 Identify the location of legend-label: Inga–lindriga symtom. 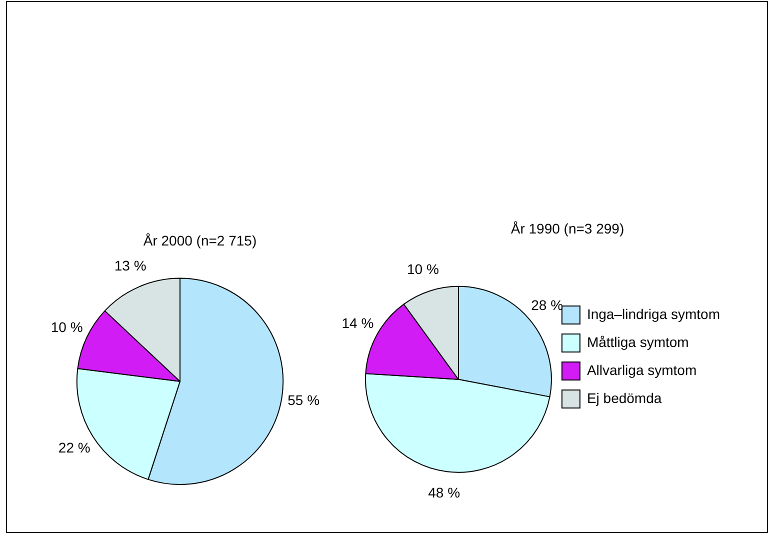
(653, 314).